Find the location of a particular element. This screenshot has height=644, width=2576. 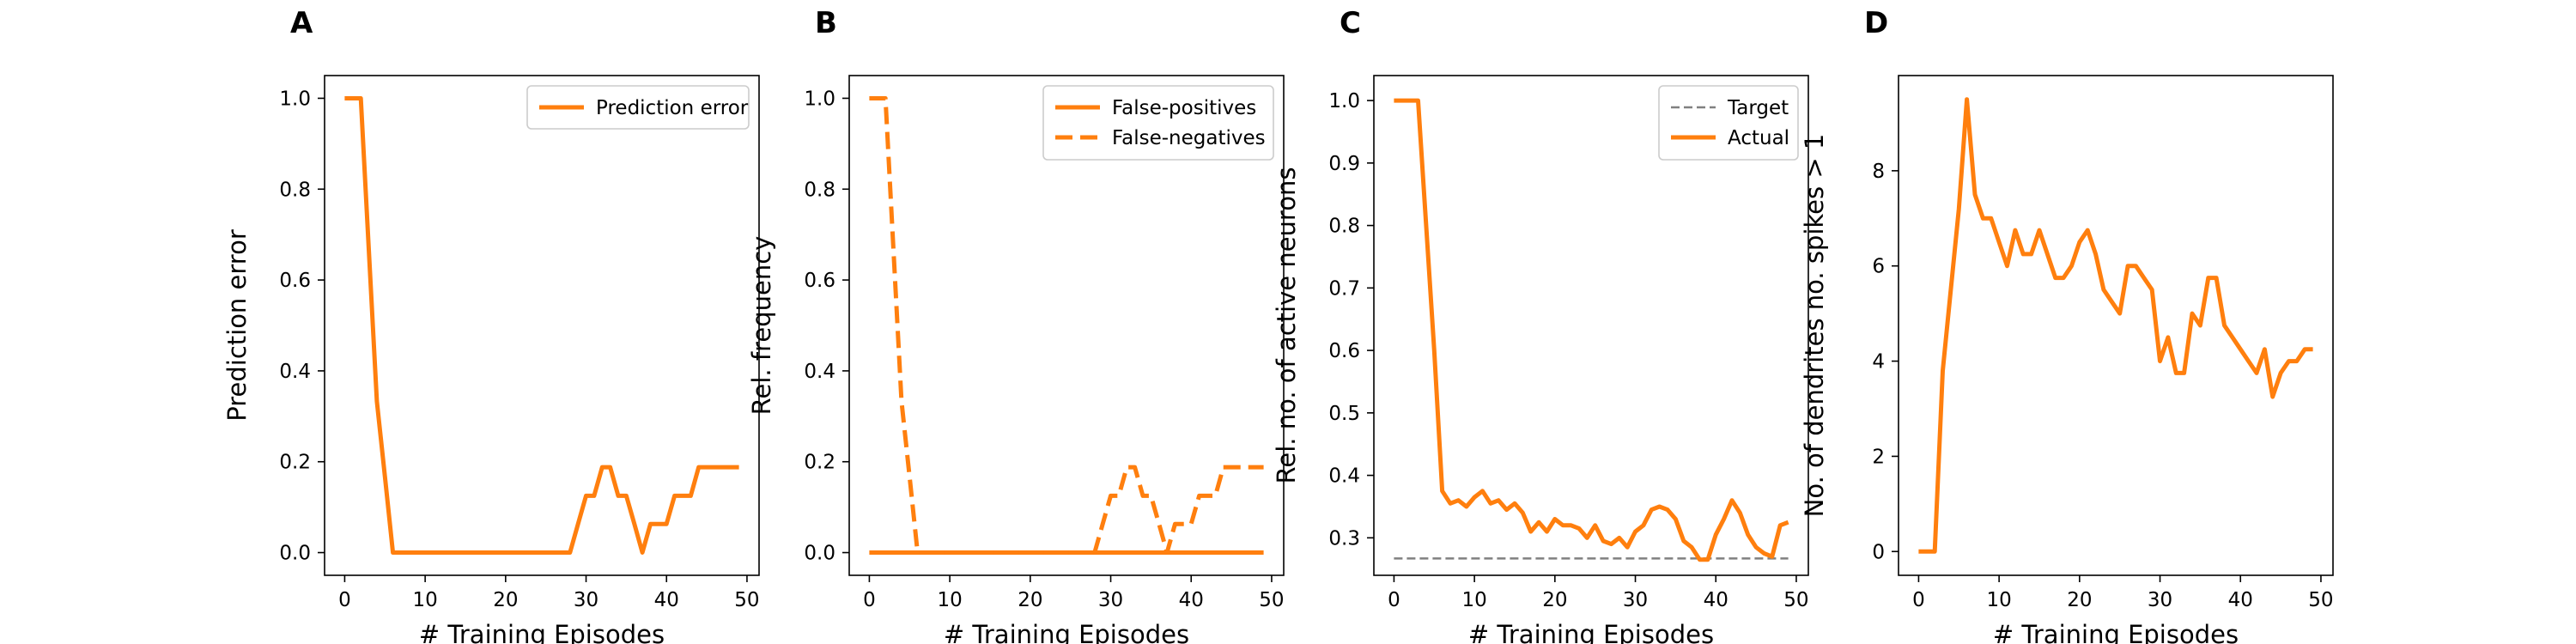

y-tick-label: 2 is located at coordinates (1879, 457).